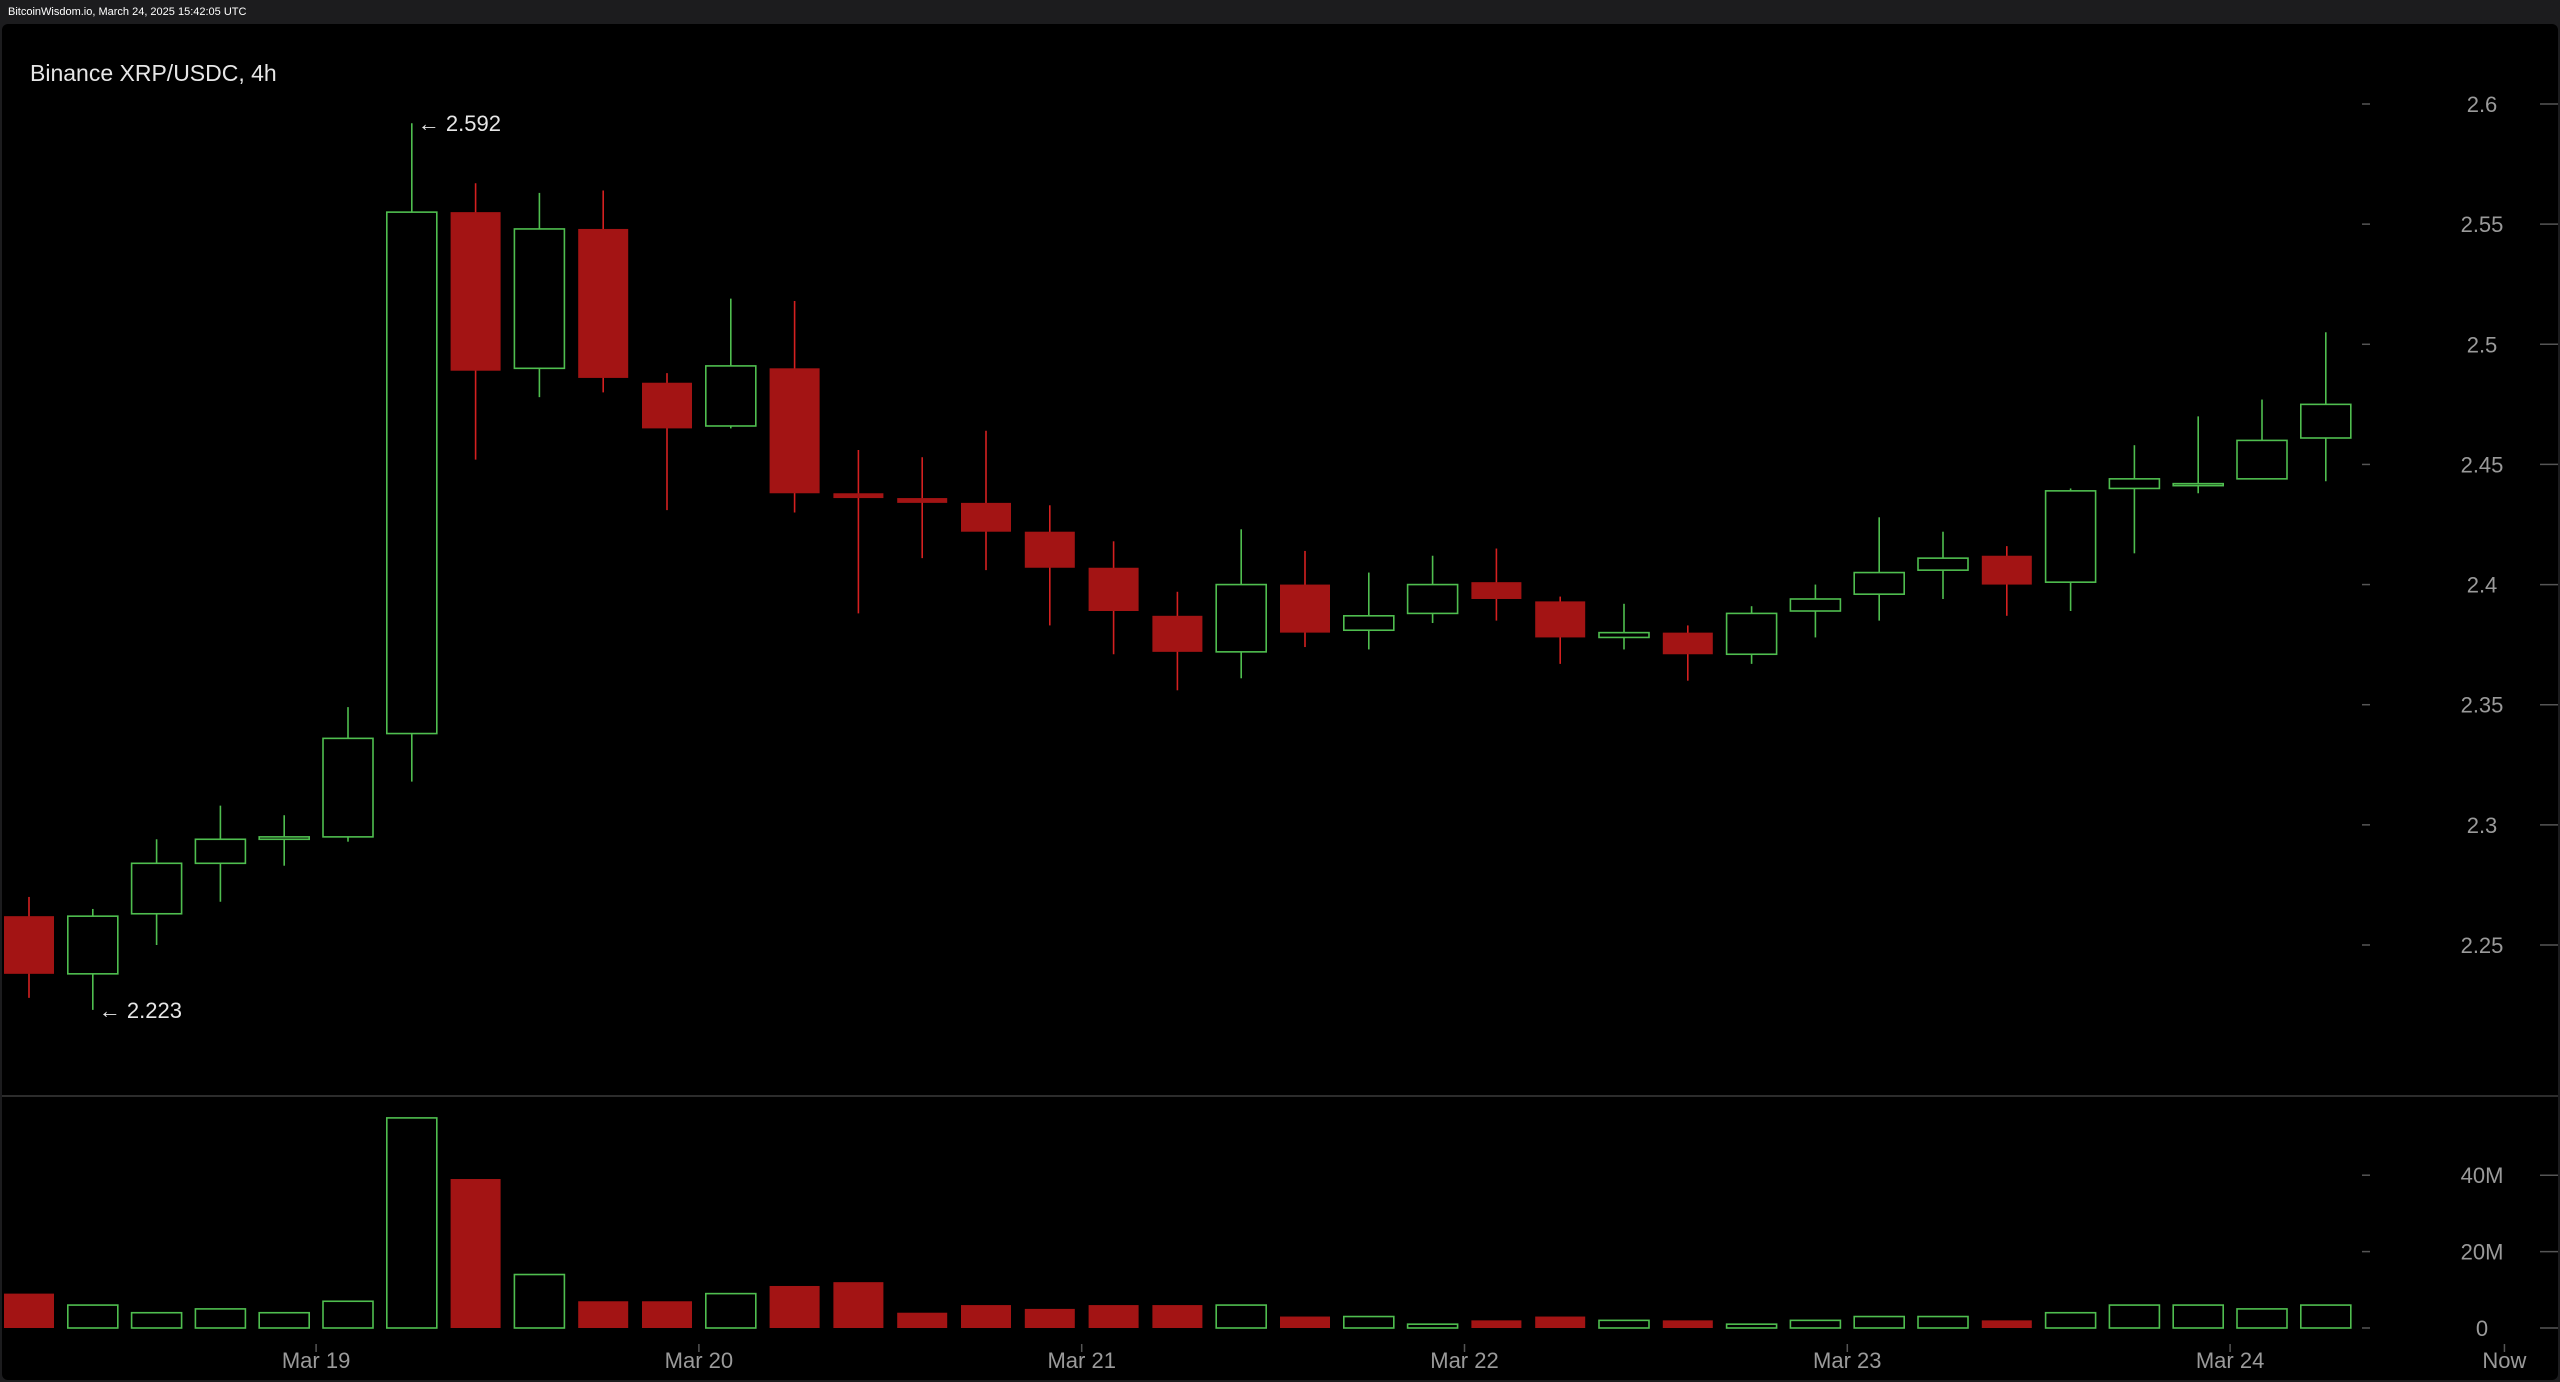  Describe the element at coordinates (2504, 1360) in the screenshot. I see `time-tick-label: Now` at that location.